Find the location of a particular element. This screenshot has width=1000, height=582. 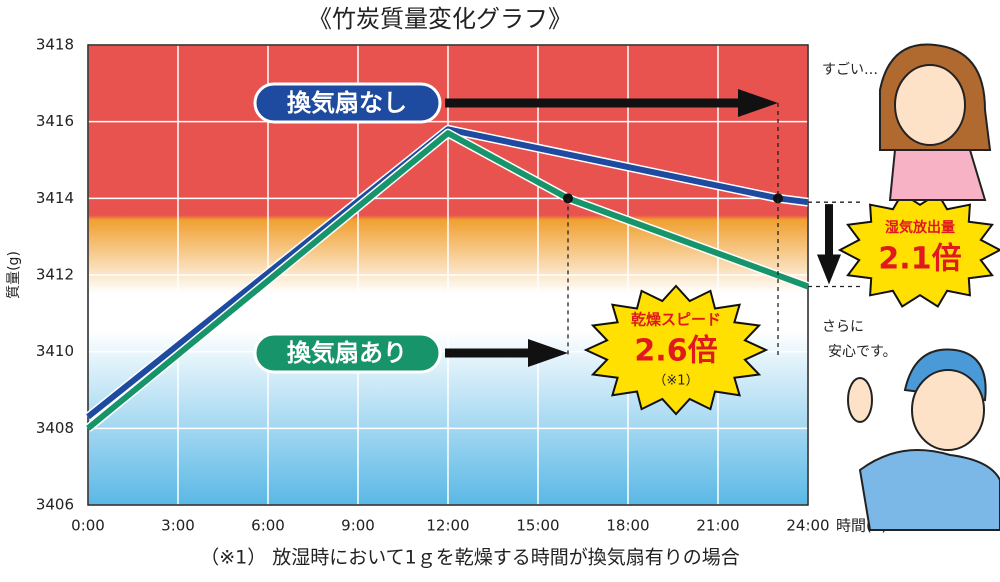

y-tick-label: 3406 is located at coordinates (55, 505).